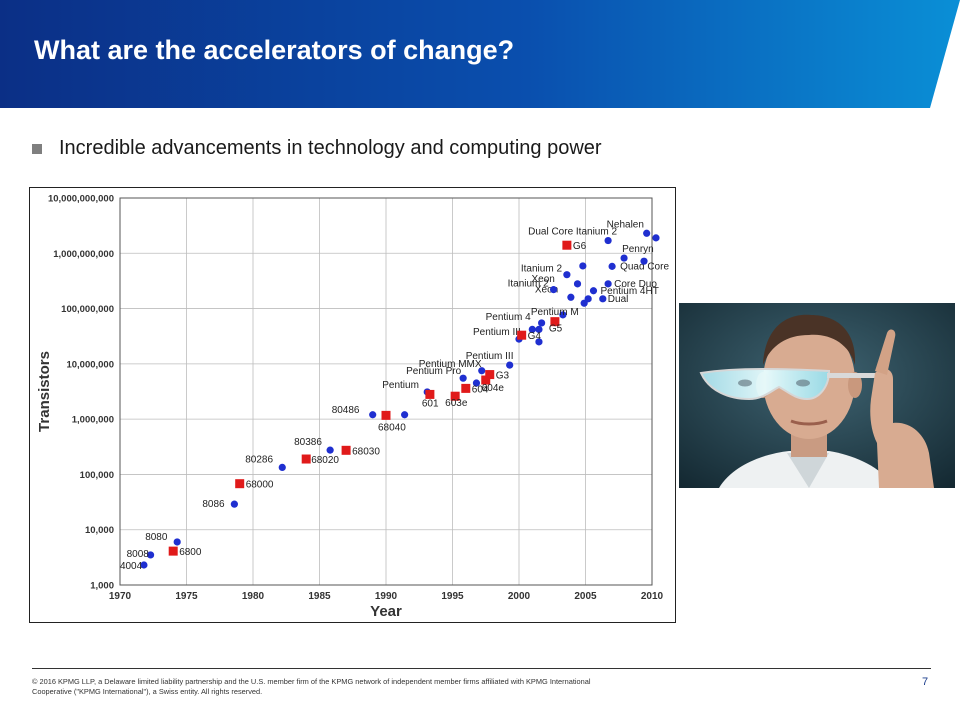 The width and height of the screenshot is (960, 720). Describe the element at coordinates (644, 266) in the screenshot. I see `data-label: Quad Core` at that location.